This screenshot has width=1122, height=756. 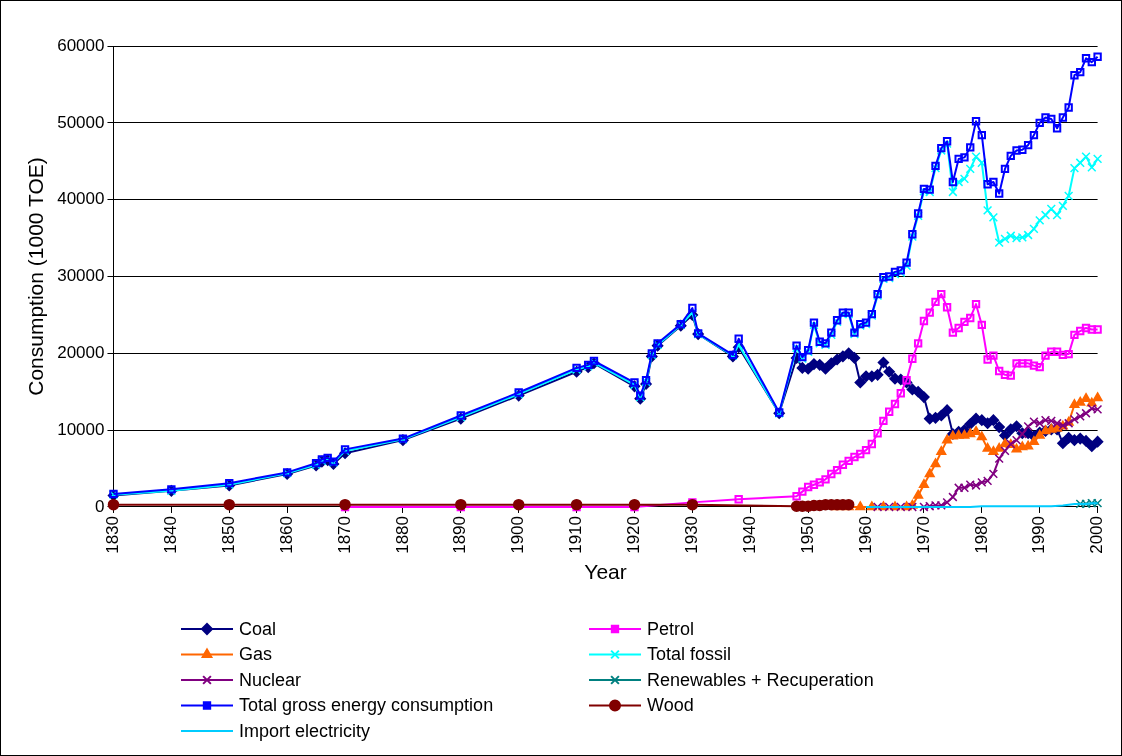 What do you see at coordinates (671, 628) in the screenshot?
I see `legend-label: Petrol` at bounding box center [671, 628].